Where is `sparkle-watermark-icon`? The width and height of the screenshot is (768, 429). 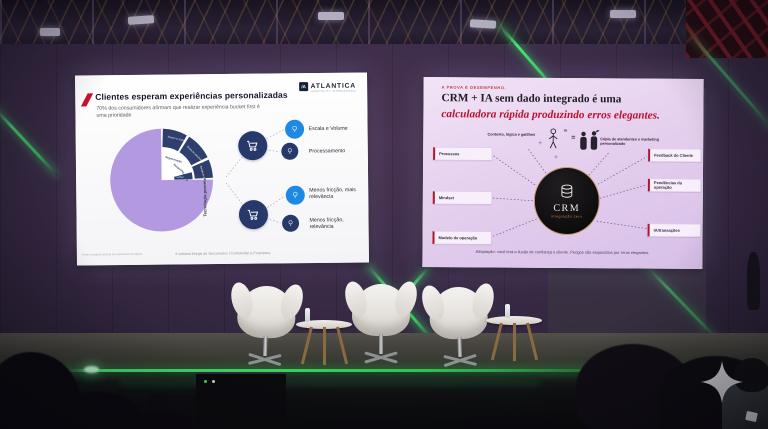 sparkle-watermark-icon is located at coordinates (722, 382).